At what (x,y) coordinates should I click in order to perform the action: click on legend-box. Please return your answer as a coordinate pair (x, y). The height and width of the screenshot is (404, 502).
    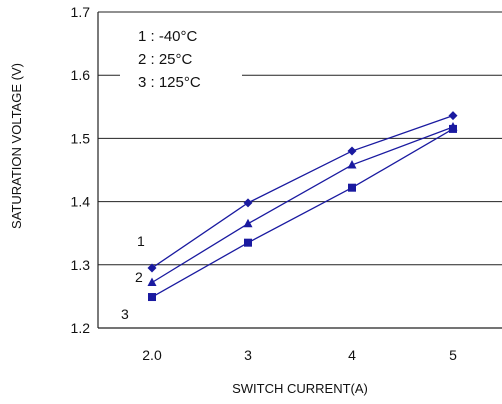
    Looking at the image, I should click on (181, 59).